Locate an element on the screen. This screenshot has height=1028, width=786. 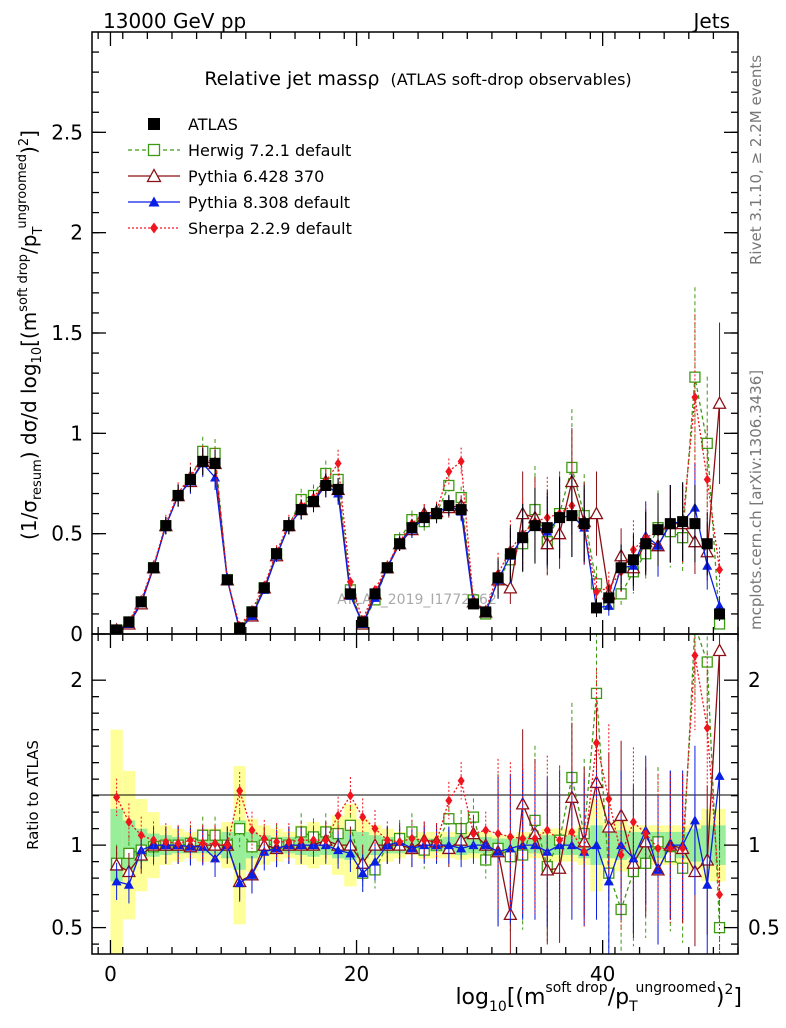
legend-label: Sherpa 2.2.9 default is located at coordinates (270, 228).